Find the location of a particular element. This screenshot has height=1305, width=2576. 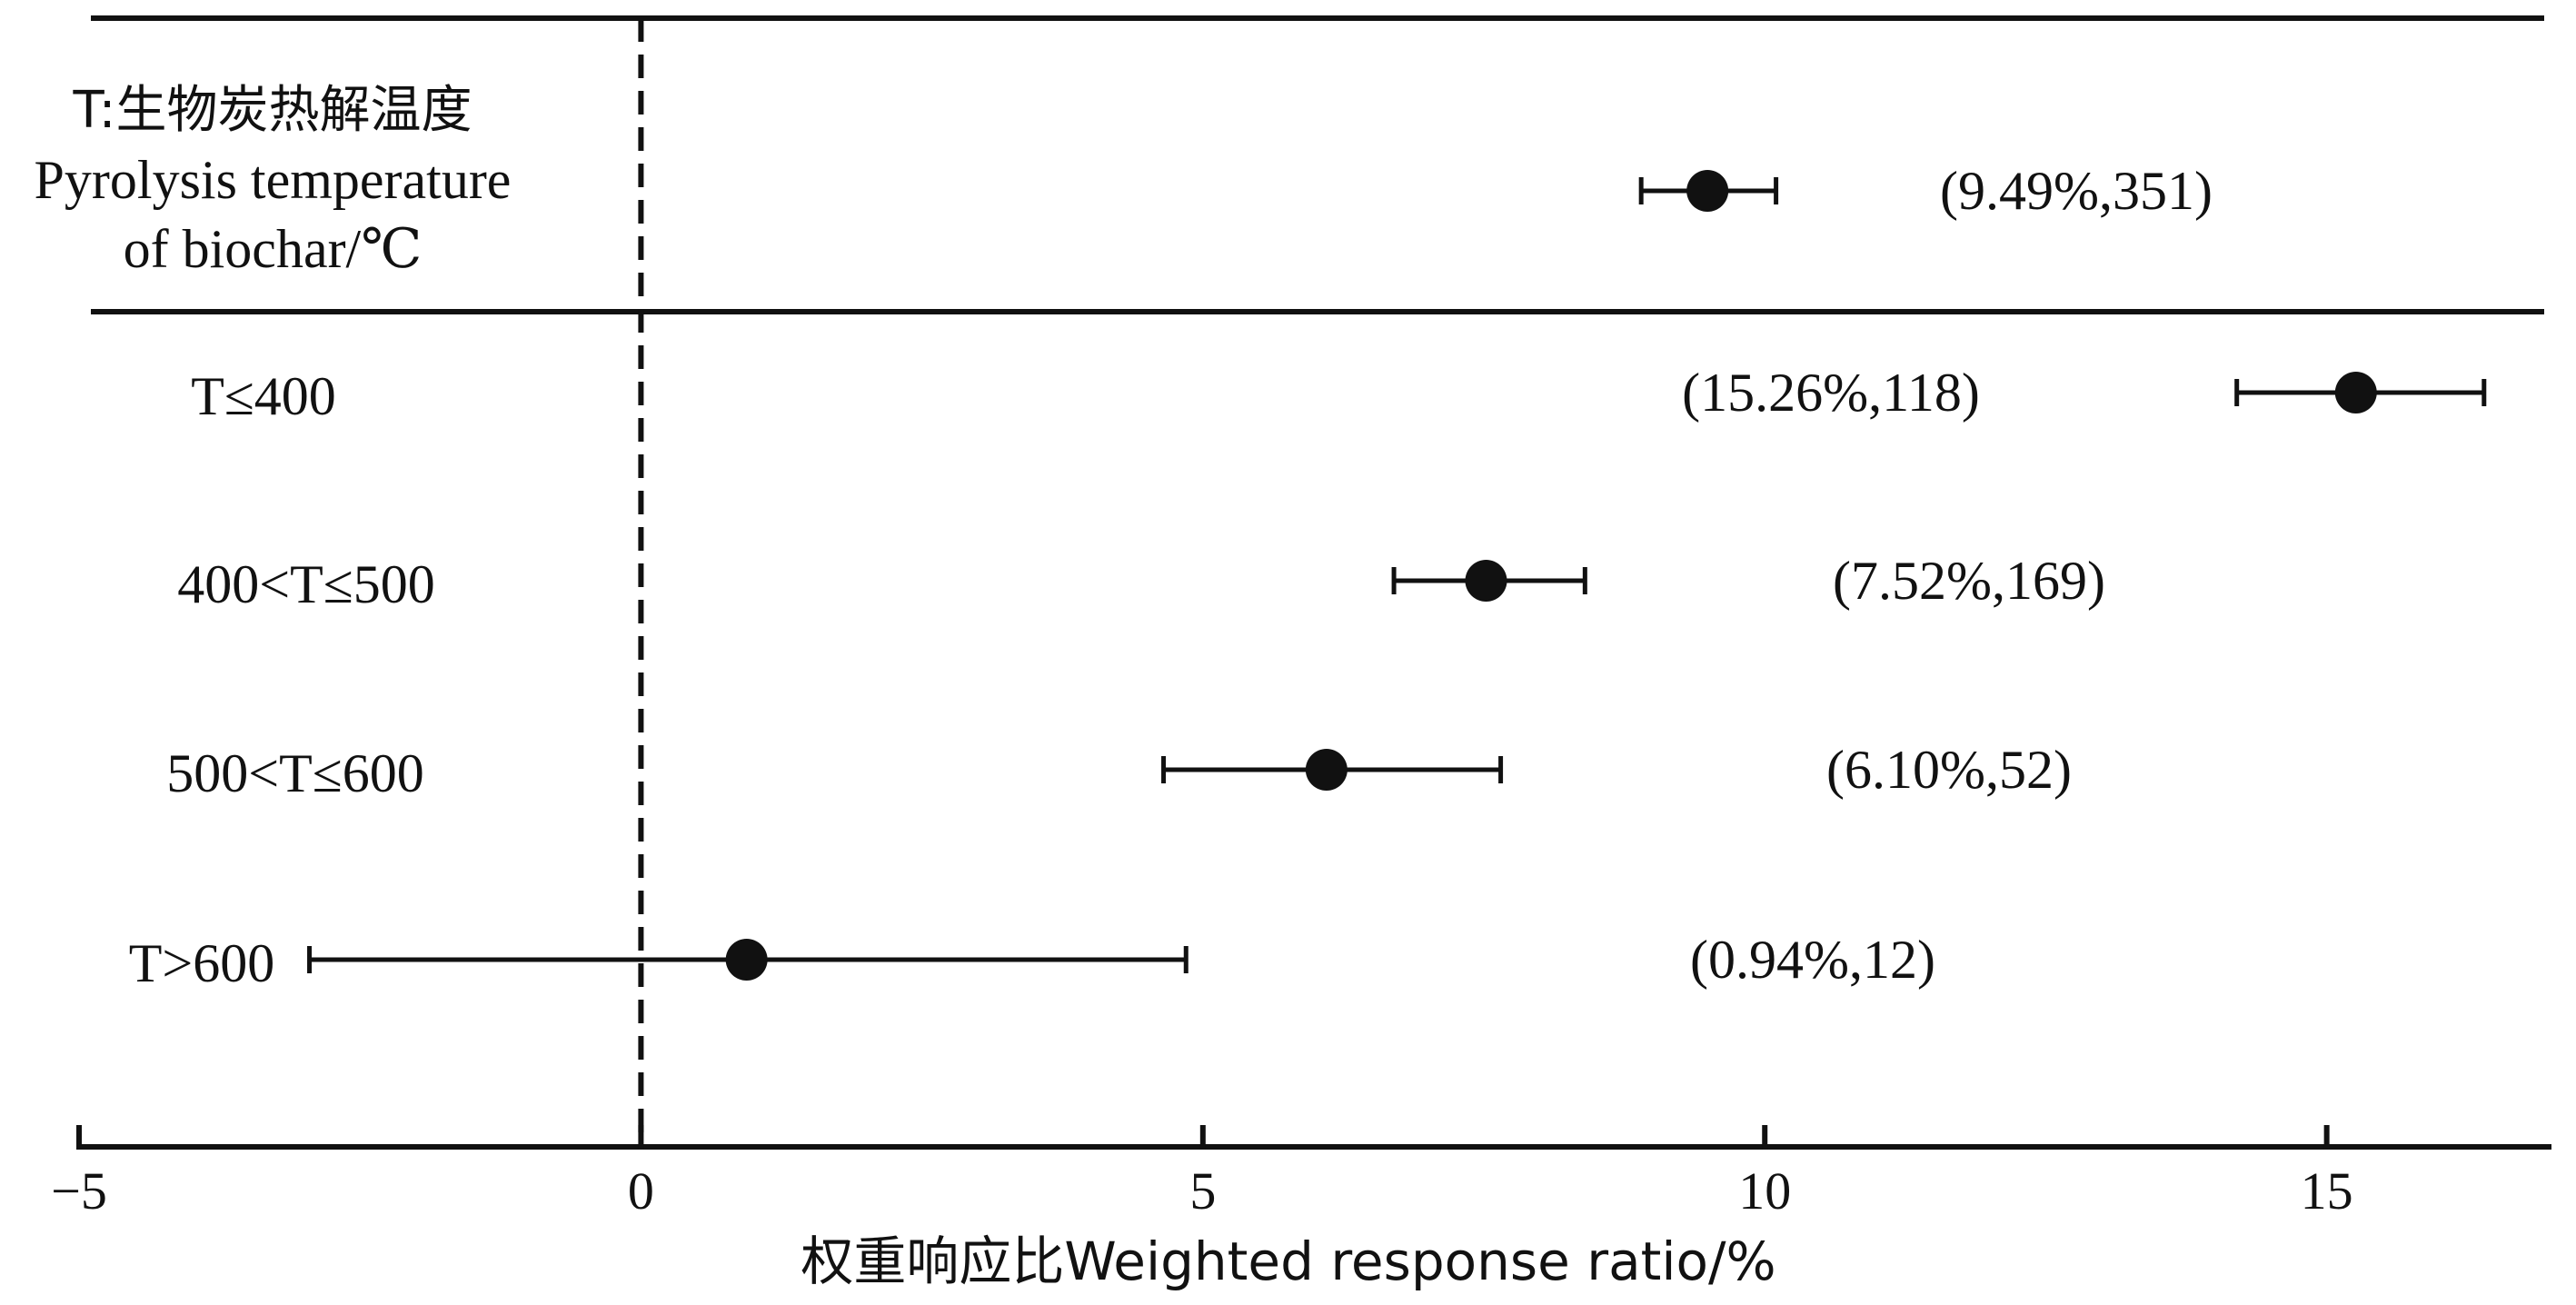

effect-annotation: (0.94%,12) is located at coordinates (1813, 960).